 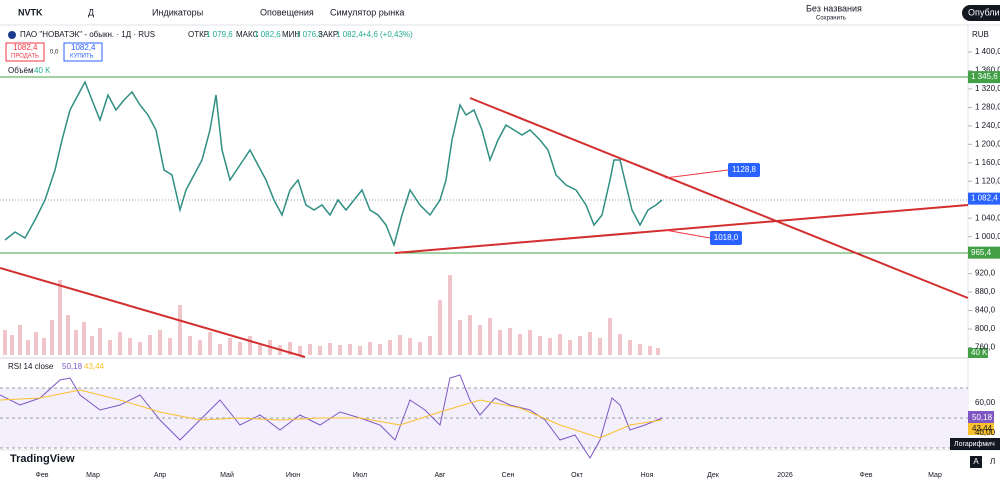 I want to click on auto-toggle: A, so click(x=976, y=461).